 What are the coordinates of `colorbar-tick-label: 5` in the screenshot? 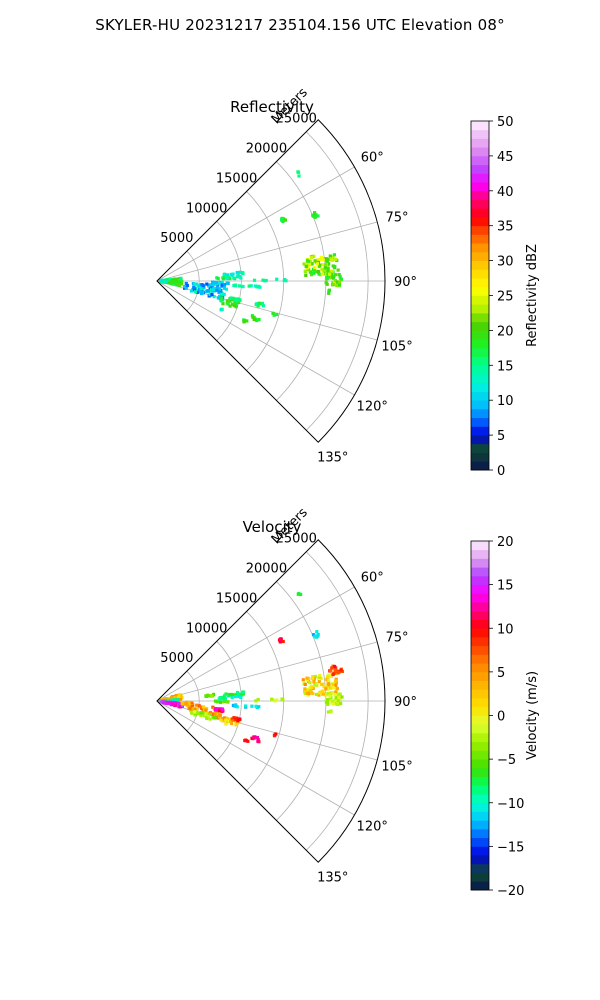 It's located at (501, 436).